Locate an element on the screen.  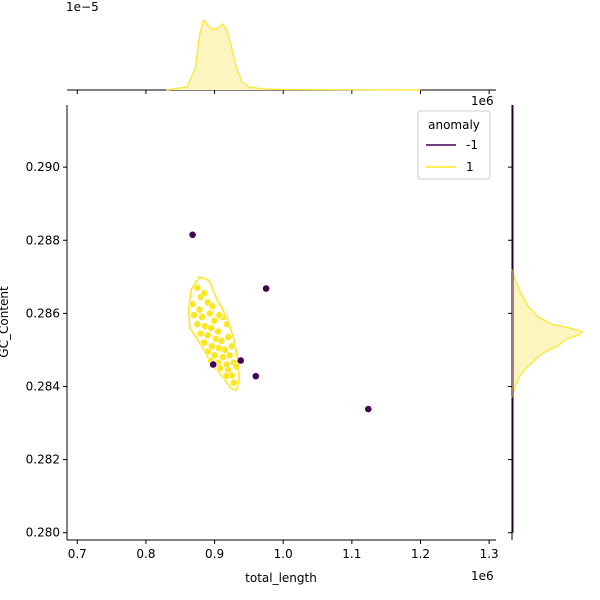
x-tick-label: 1.0 is located at coordinates (283, 554).